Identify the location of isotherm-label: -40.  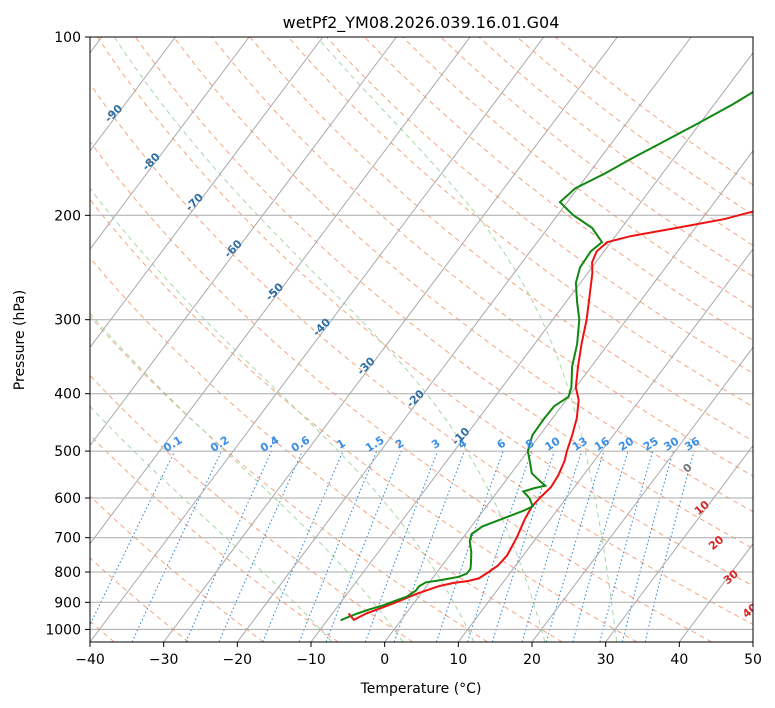
(321, 326).